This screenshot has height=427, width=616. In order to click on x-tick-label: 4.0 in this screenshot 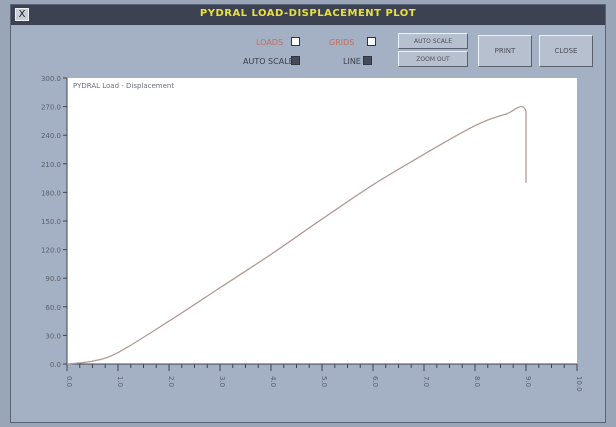, I will do `click(273, 381)`.